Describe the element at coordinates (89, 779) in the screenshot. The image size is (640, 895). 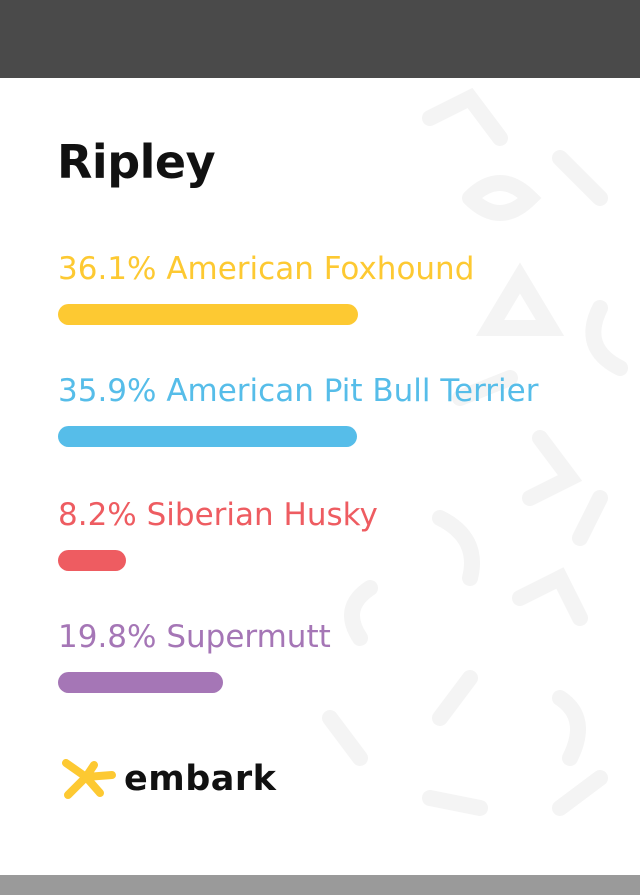
I see `embark-x-mark-icon` at that location.